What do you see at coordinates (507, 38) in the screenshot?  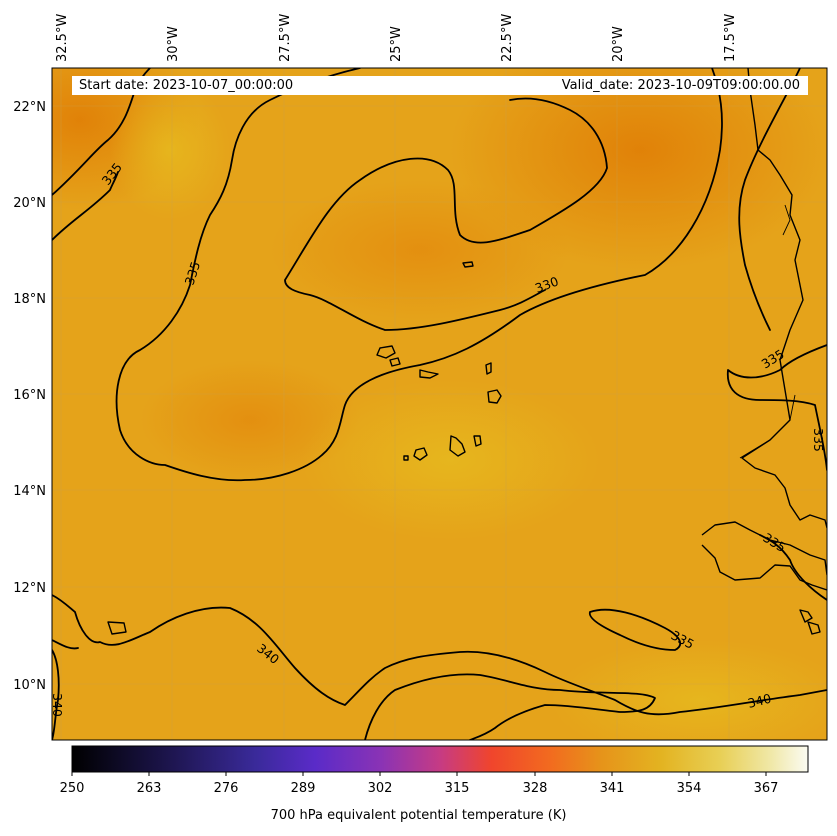 I see `lon-label: 22.5°W` at bounding box center [507, 38].